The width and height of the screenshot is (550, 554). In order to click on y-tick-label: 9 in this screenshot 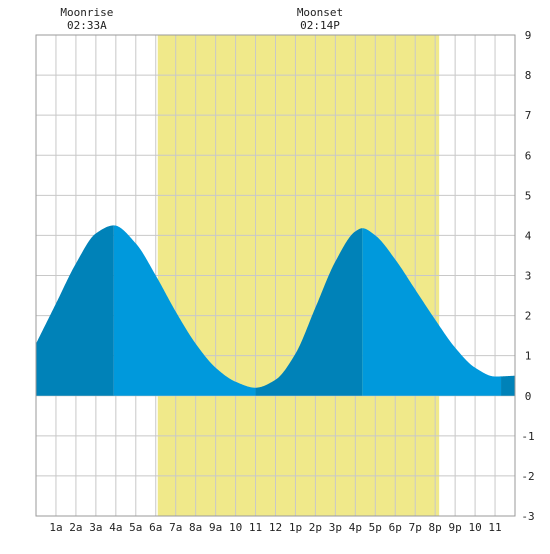, I will do `click(528, 35)`.